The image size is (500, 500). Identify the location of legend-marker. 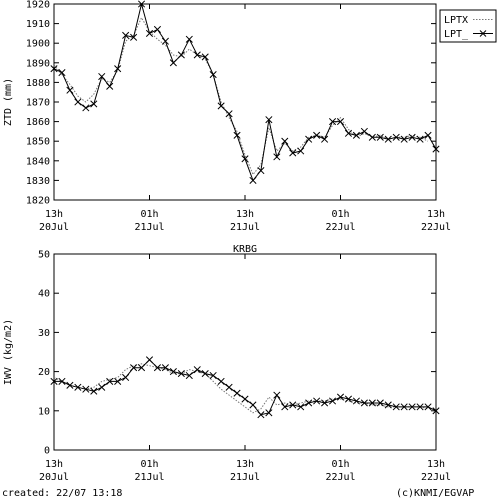
(483, 33).